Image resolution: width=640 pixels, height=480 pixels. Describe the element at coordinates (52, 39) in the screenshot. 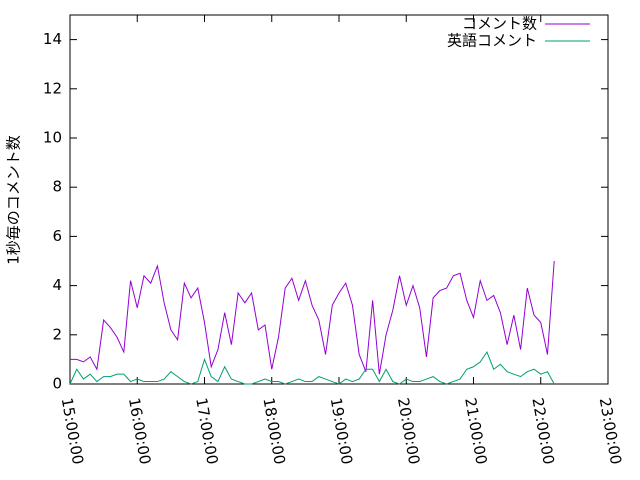

I see `y-tick-label: 14` at that location.